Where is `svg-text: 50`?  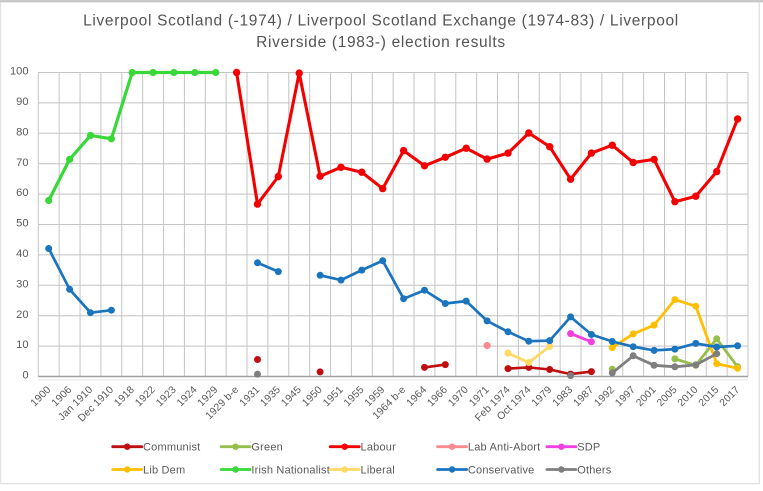 svg-text: 50 is located at coordinates (22, 224).